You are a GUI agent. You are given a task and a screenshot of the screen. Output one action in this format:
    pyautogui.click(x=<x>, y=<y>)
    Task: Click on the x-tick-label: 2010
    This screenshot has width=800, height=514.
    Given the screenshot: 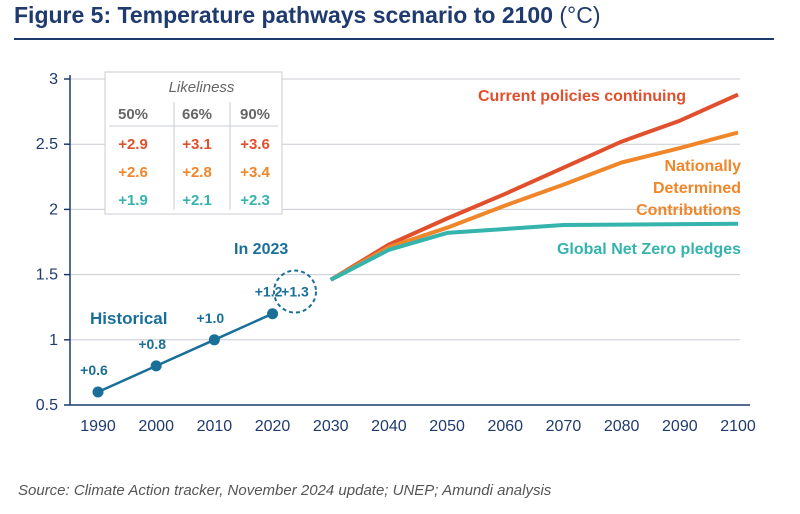 What is the action you would take?
    pyautogui.click(x=215, y=426)
    